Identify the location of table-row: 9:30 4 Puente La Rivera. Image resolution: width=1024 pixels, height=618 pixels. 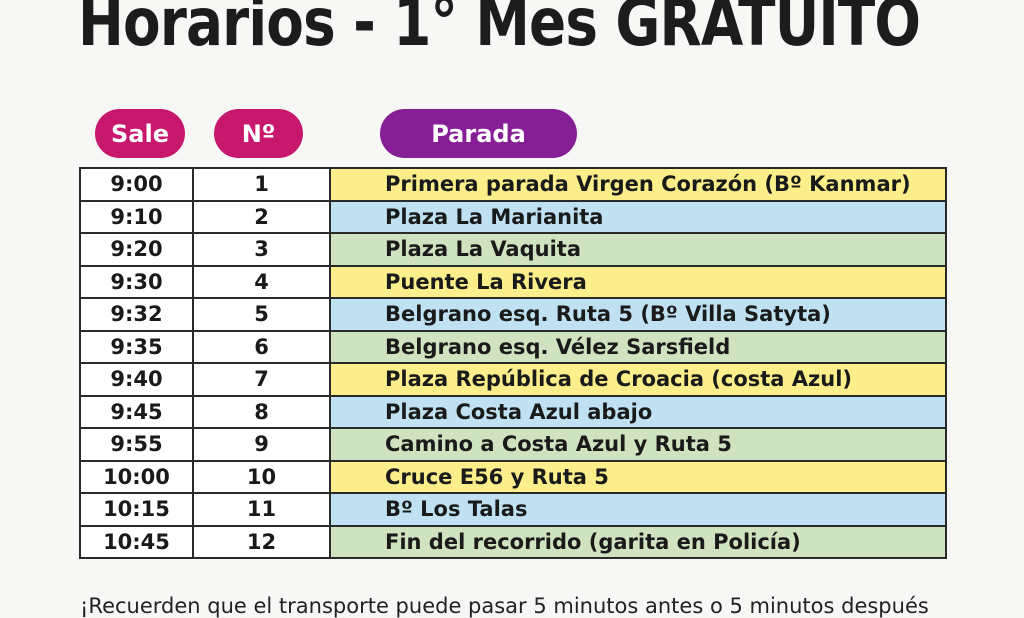
(513, 281).